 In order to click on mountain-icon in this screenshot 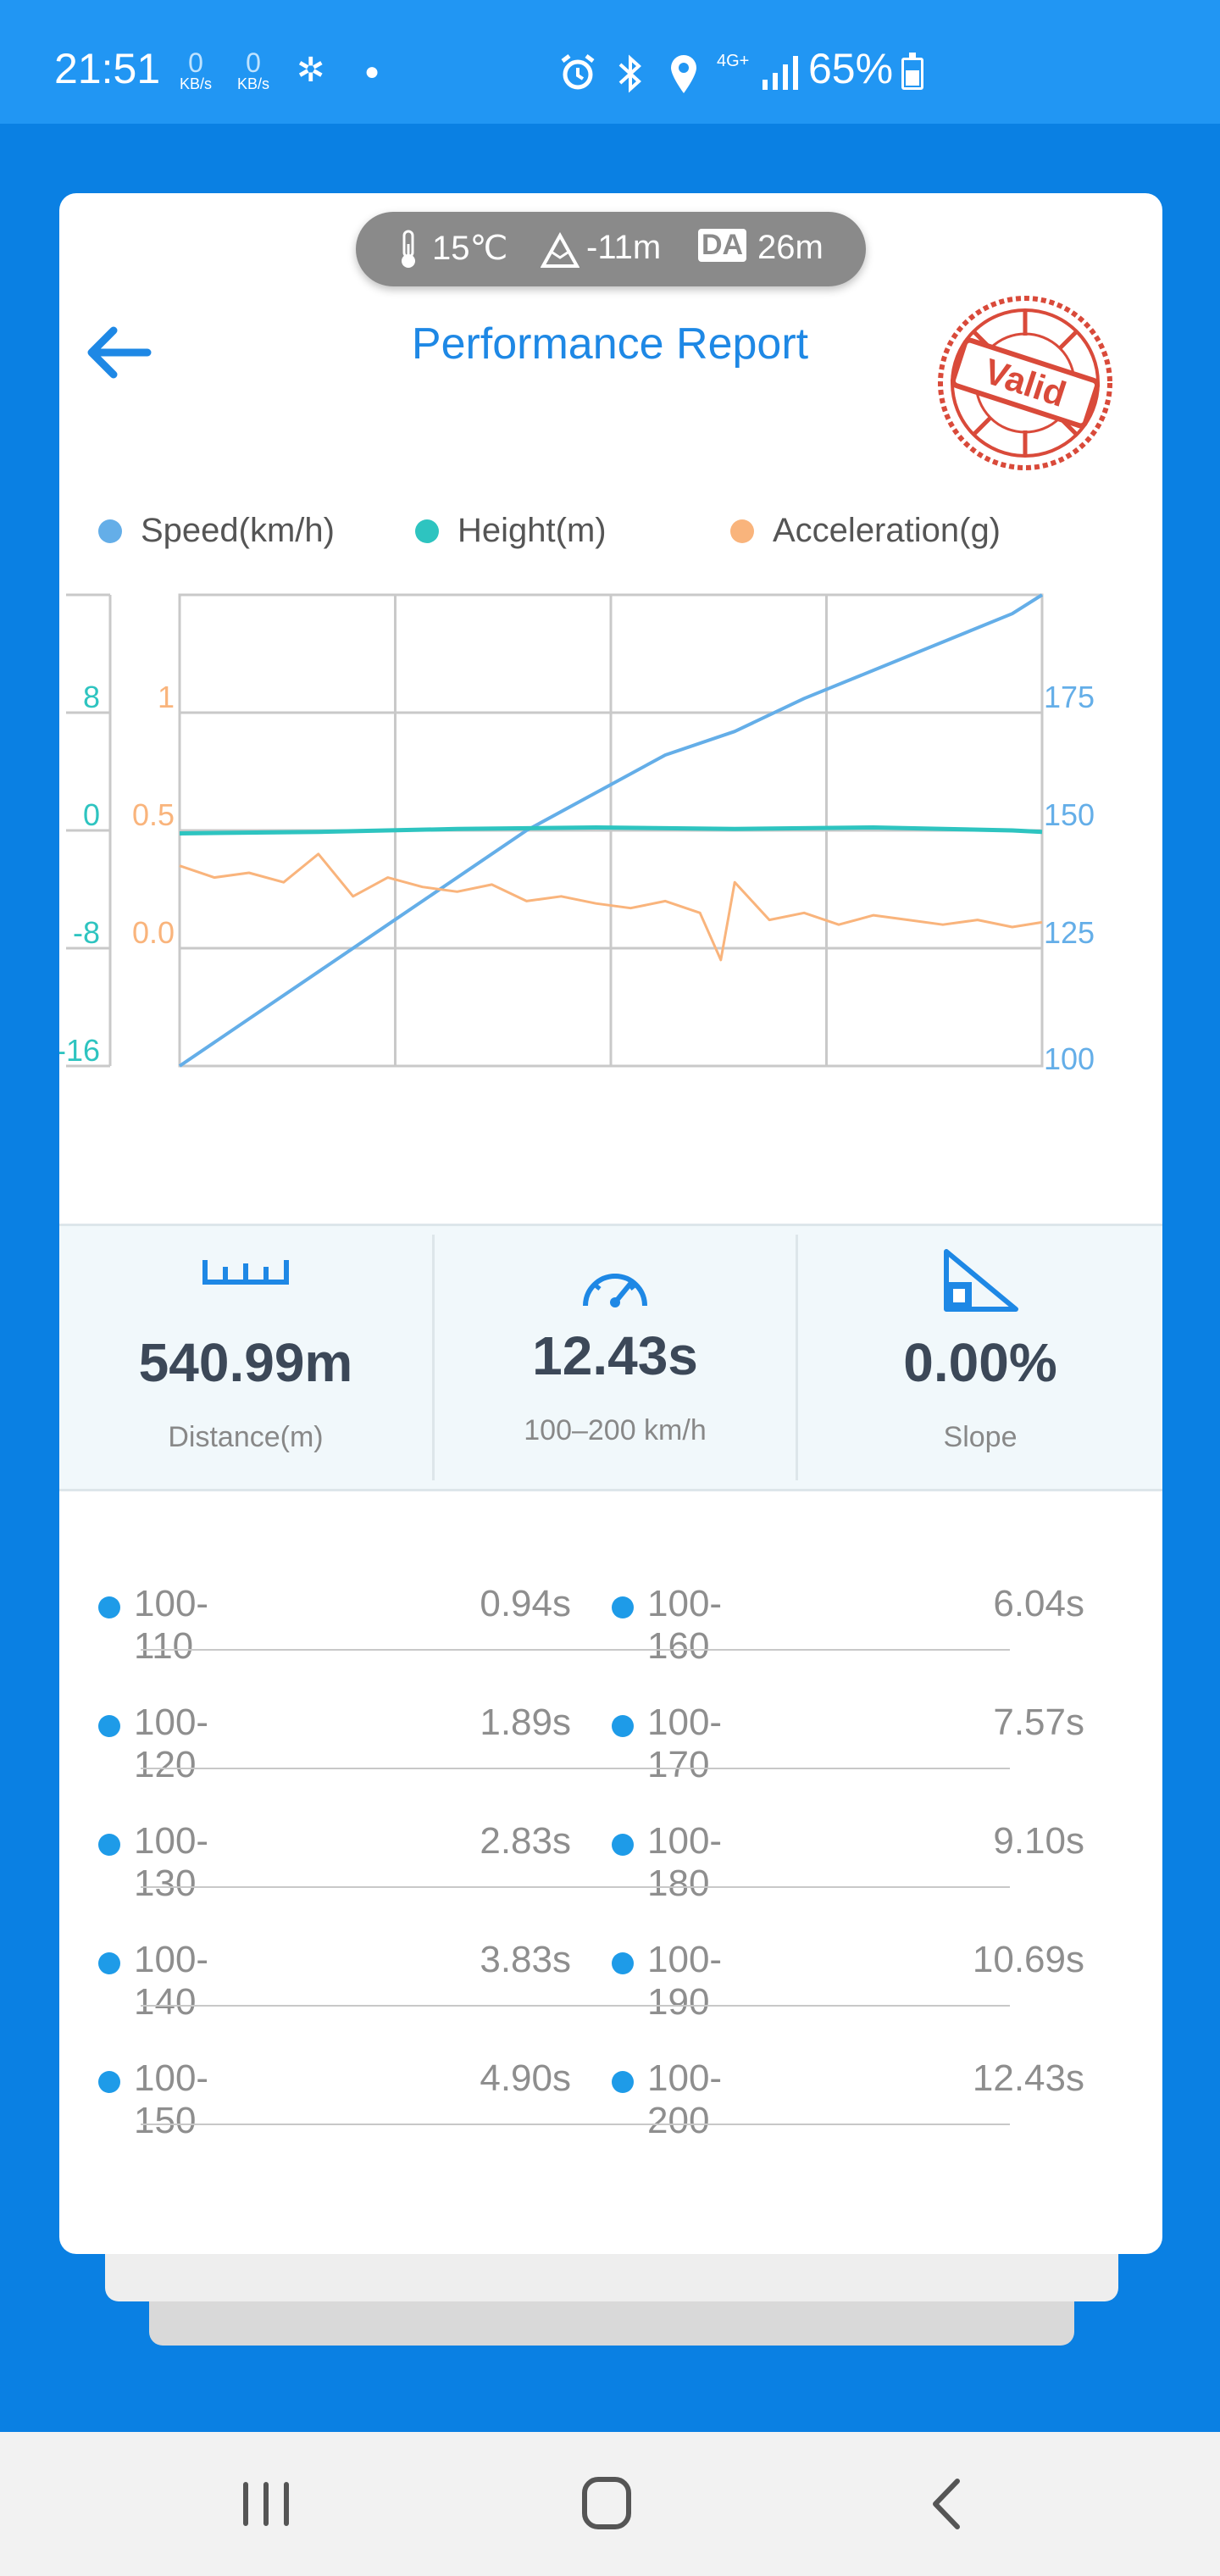, I will do `click(560, 250)`.